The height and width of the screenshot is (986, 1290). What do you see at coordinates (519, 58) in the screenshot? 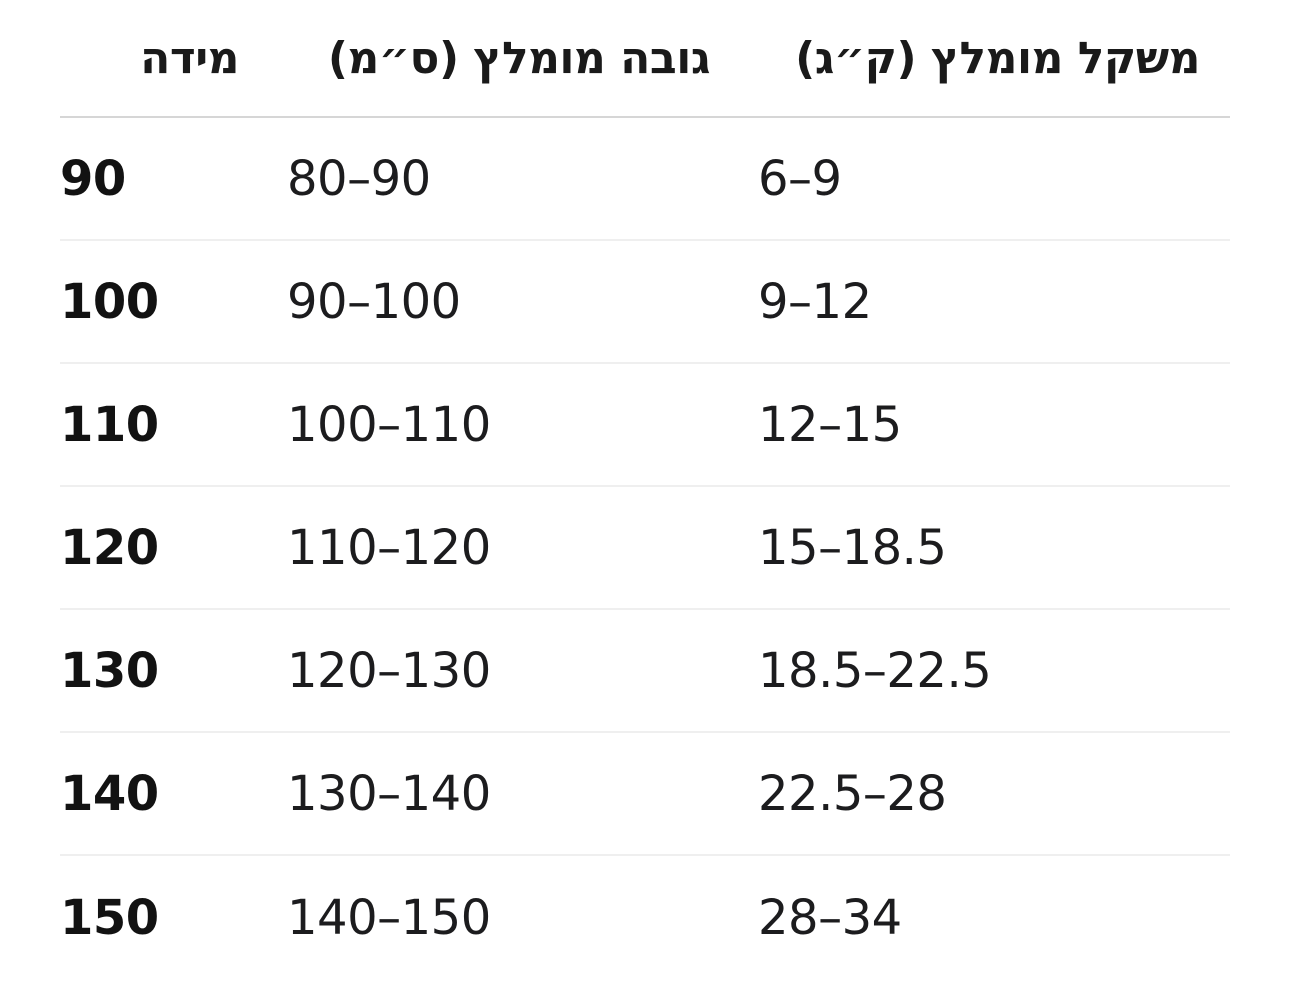
I see `column-header-height: גובה מומלץ (ס״מ)` at bounding box center [519, 58].